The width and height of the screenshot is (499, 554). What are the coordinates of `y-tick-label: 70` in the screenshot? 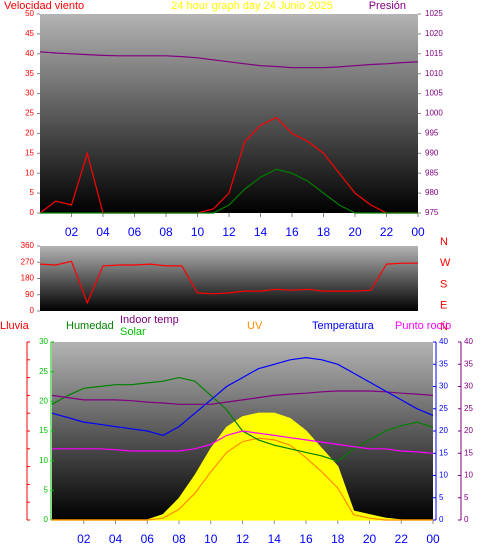 It's located at (19, 395).